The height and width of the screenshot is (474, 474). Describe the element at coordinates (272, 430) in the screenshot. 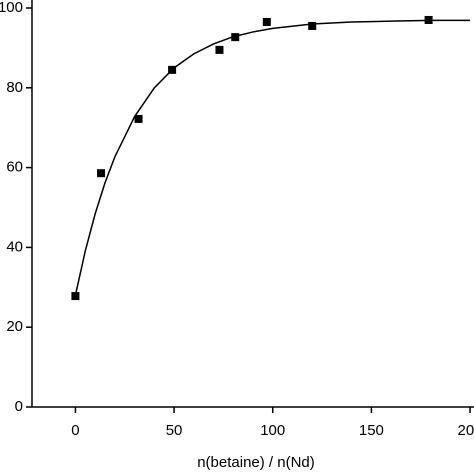

I see `x-tick-label: 100` at that location.